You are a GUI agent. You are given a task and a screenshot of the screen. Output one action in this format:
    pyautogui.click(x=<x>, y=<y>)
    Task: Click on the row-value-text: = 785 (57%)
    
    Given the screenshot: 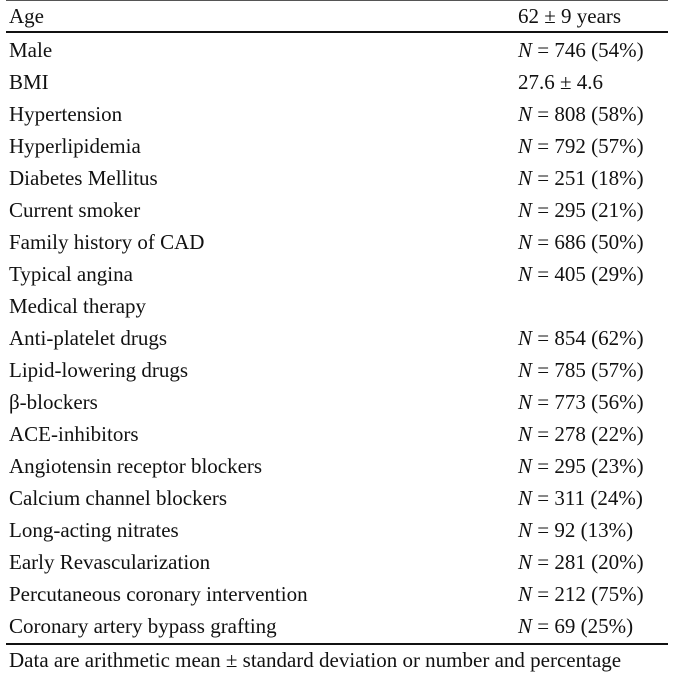 What is the action you would take?
    pyautogui.click(x=588, y=370)
    